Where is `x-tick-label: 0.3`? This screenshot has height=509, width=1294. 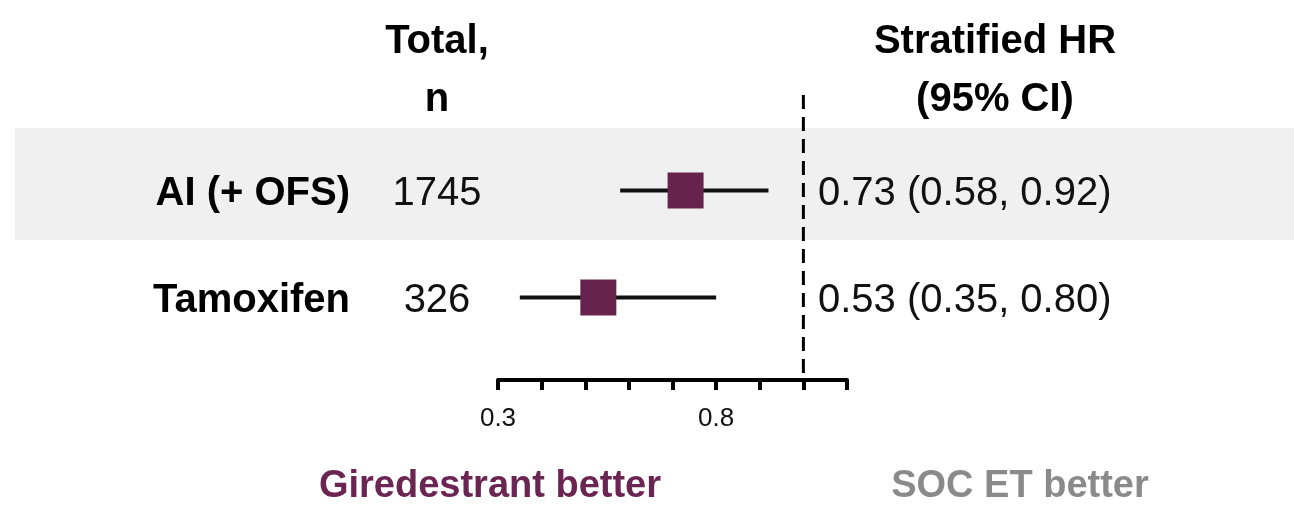 x-tick-label: 0.3 is located at coordinates (498, 417).